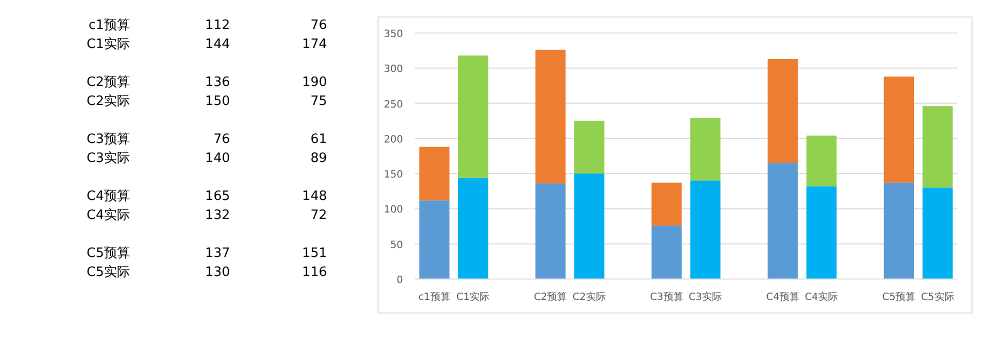 The width and height of the screenshot is (999, 345). I want to click on y-tick-label: 250, so click(393, 104).